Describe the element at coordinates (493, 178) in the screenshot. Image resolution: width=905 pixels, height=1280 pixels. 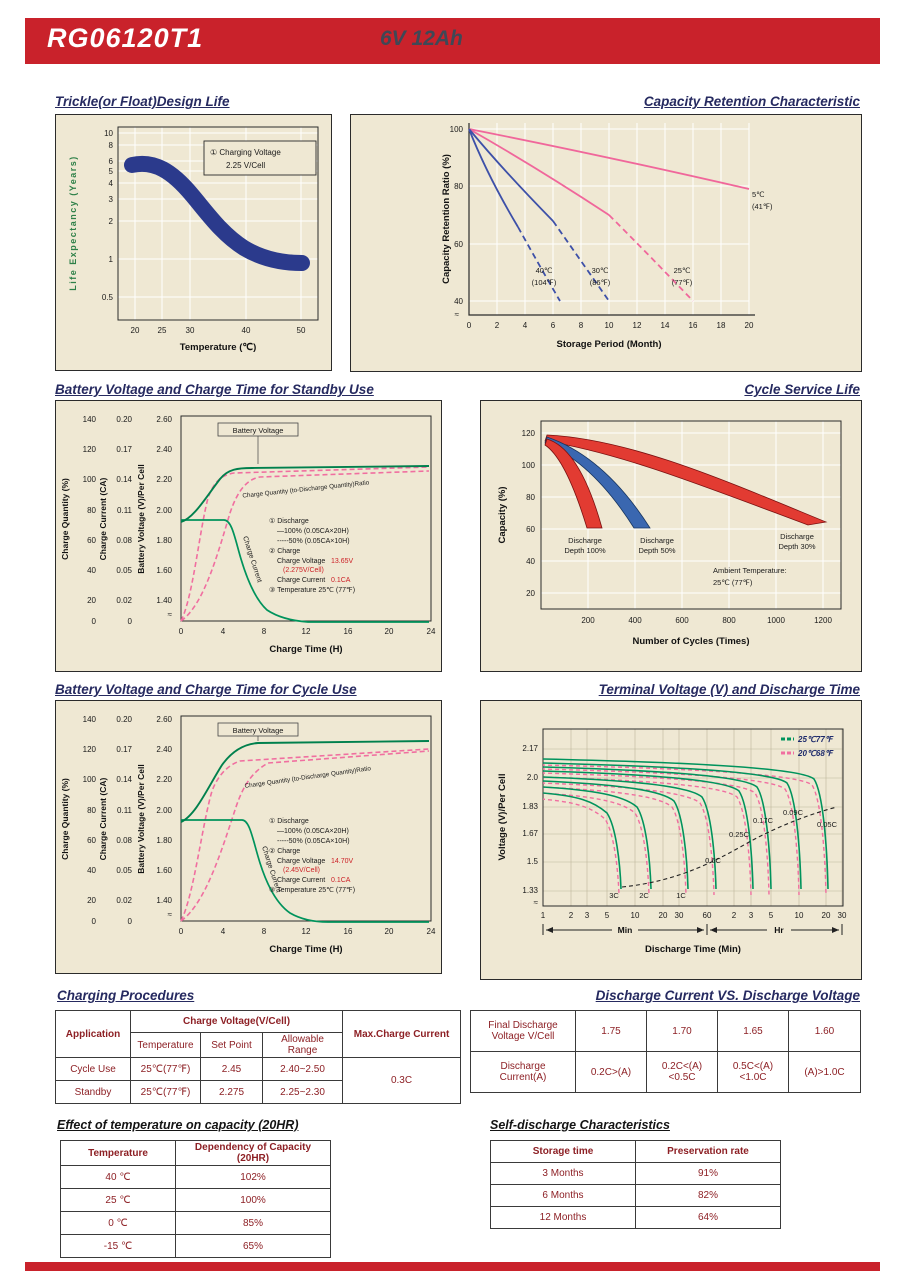
I see `curve-40c` at that location.